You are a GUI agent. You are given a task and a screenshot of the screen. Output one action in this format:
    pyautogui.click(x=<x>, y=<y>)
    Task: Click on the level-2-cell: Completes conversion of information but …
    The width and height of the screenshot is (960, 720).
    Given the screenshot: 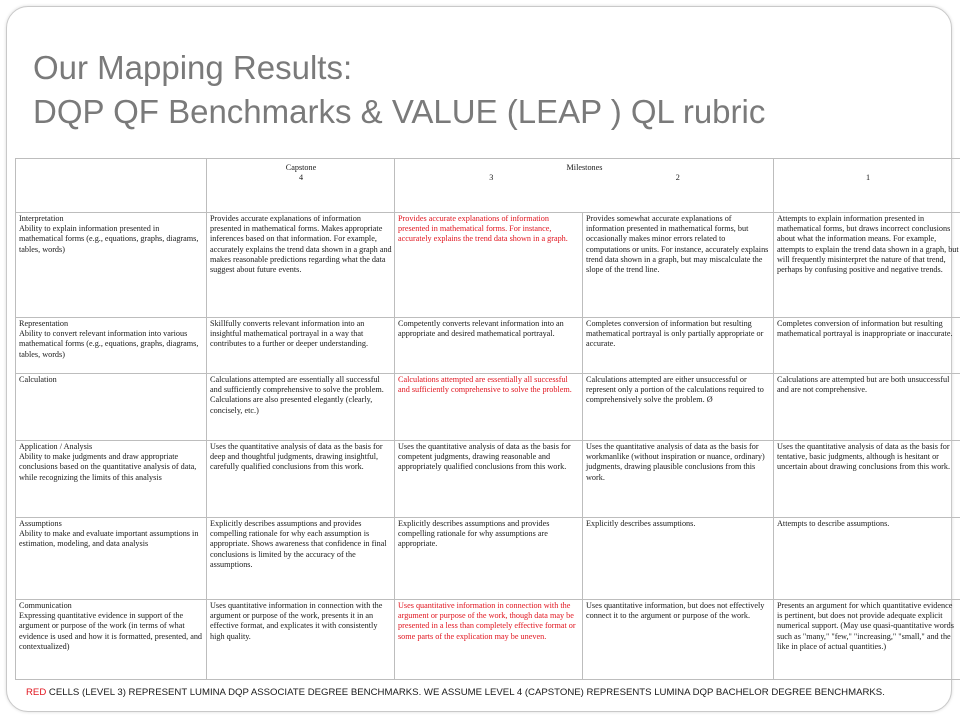 What is the action you would take?
    pyautogui.click(x=678, y=345)
    